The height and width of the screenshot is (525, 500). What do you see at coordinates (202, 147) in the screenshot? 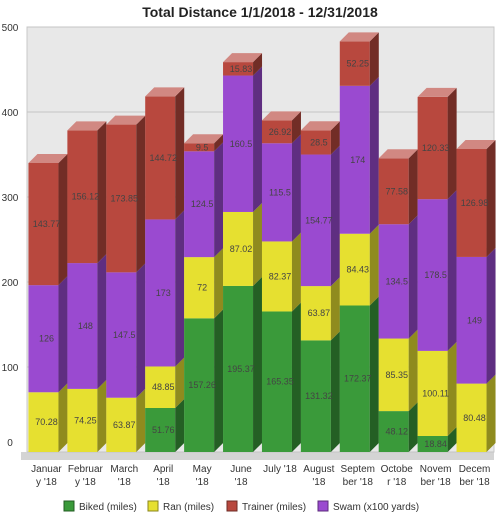
I see `data-label: 9.5` at bounding box center [202, 147].